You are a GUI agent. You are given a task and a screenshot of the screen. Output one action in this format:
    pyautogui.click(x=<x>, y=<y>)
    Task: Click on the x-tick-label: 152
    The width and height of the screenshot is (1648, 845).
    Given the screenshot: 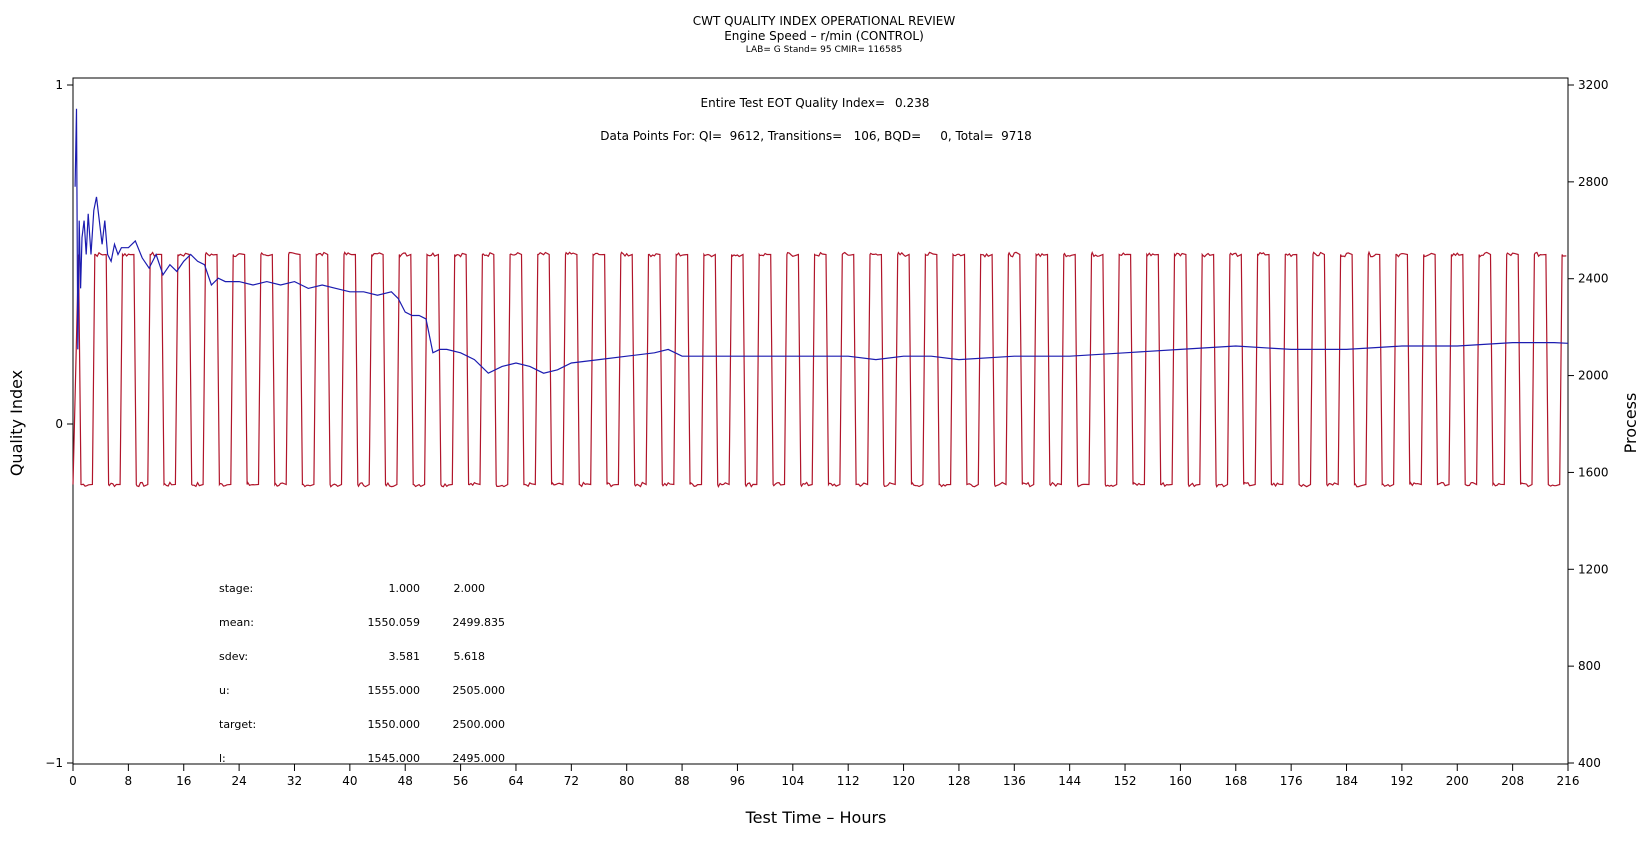 What is the action you would take?
    pyautogui.click(x=1125, y=781)
    